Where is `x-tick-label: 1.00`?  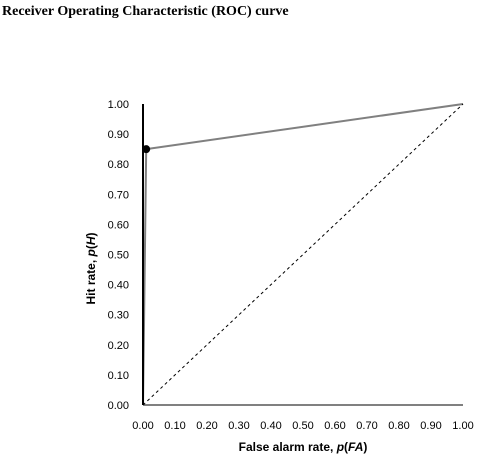 x-tick-label: 1.00 is located at coordinates (462, 426).